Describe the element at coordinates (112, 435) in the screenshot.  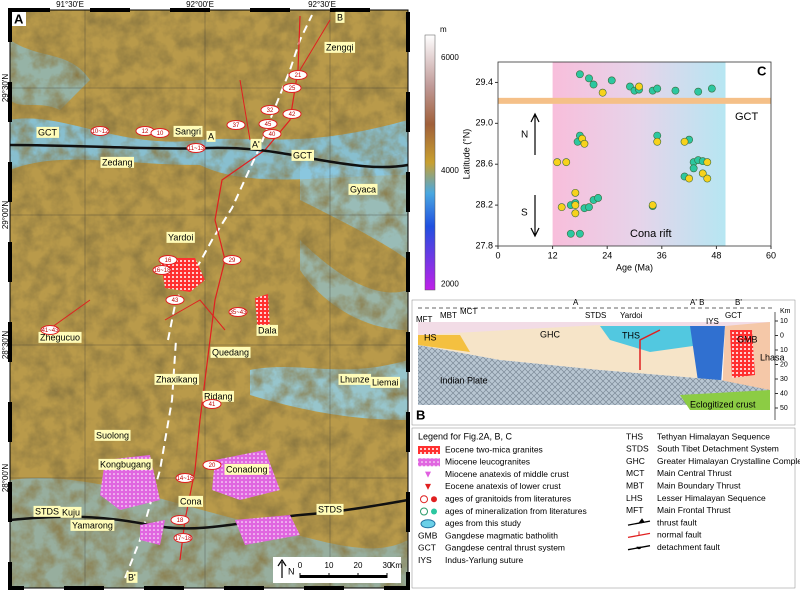
I see `place-label: Suolong` at that location.